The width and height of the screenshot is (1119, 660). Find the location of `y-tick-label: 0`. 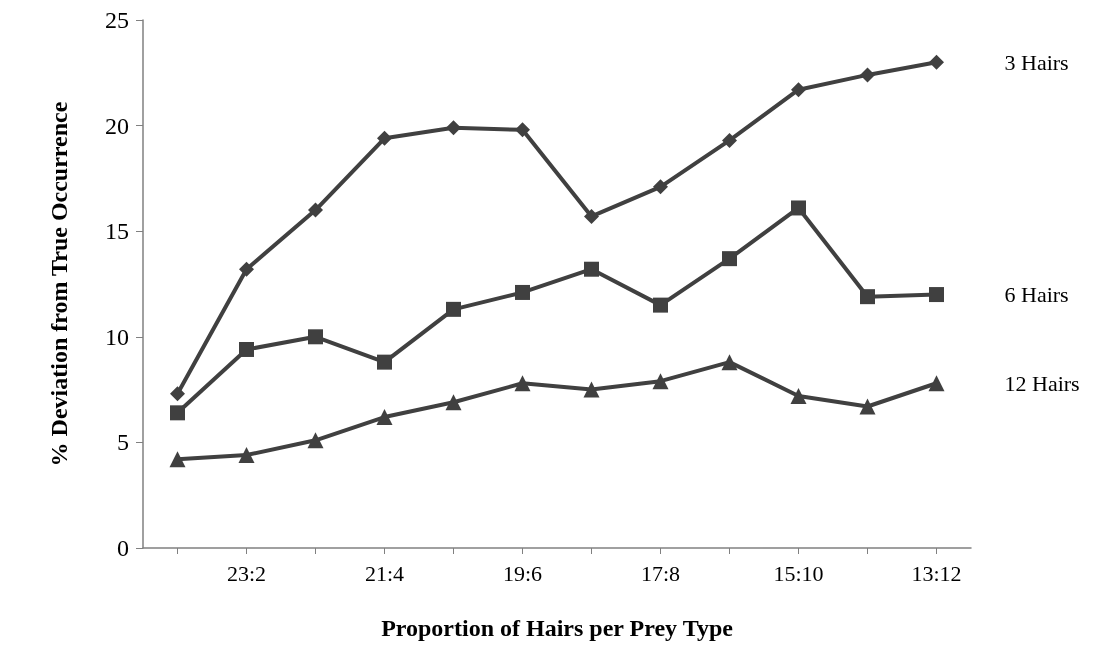

y-tick-label: 0 is located at coordinates (123, 548).